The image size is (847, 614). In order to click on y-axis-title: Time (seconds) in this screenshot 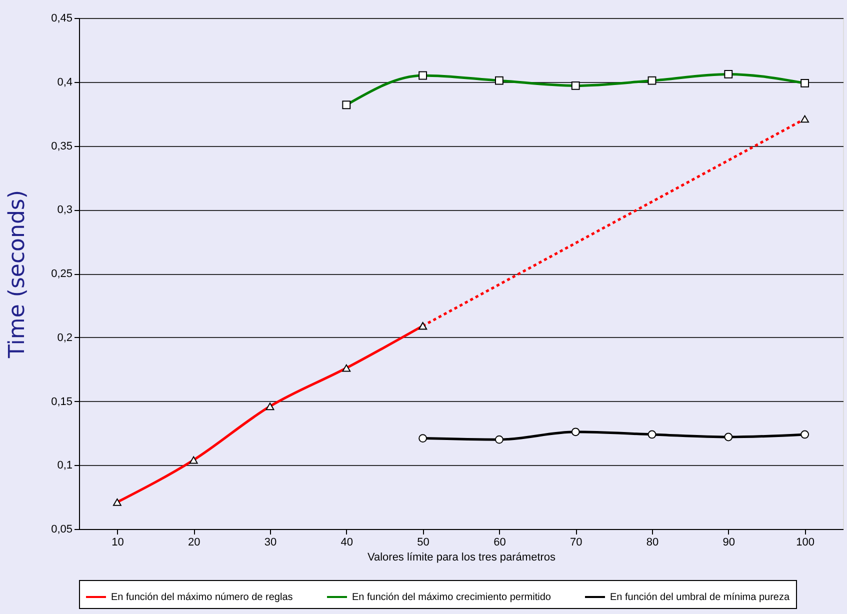, I will do `click(17, 274)`.